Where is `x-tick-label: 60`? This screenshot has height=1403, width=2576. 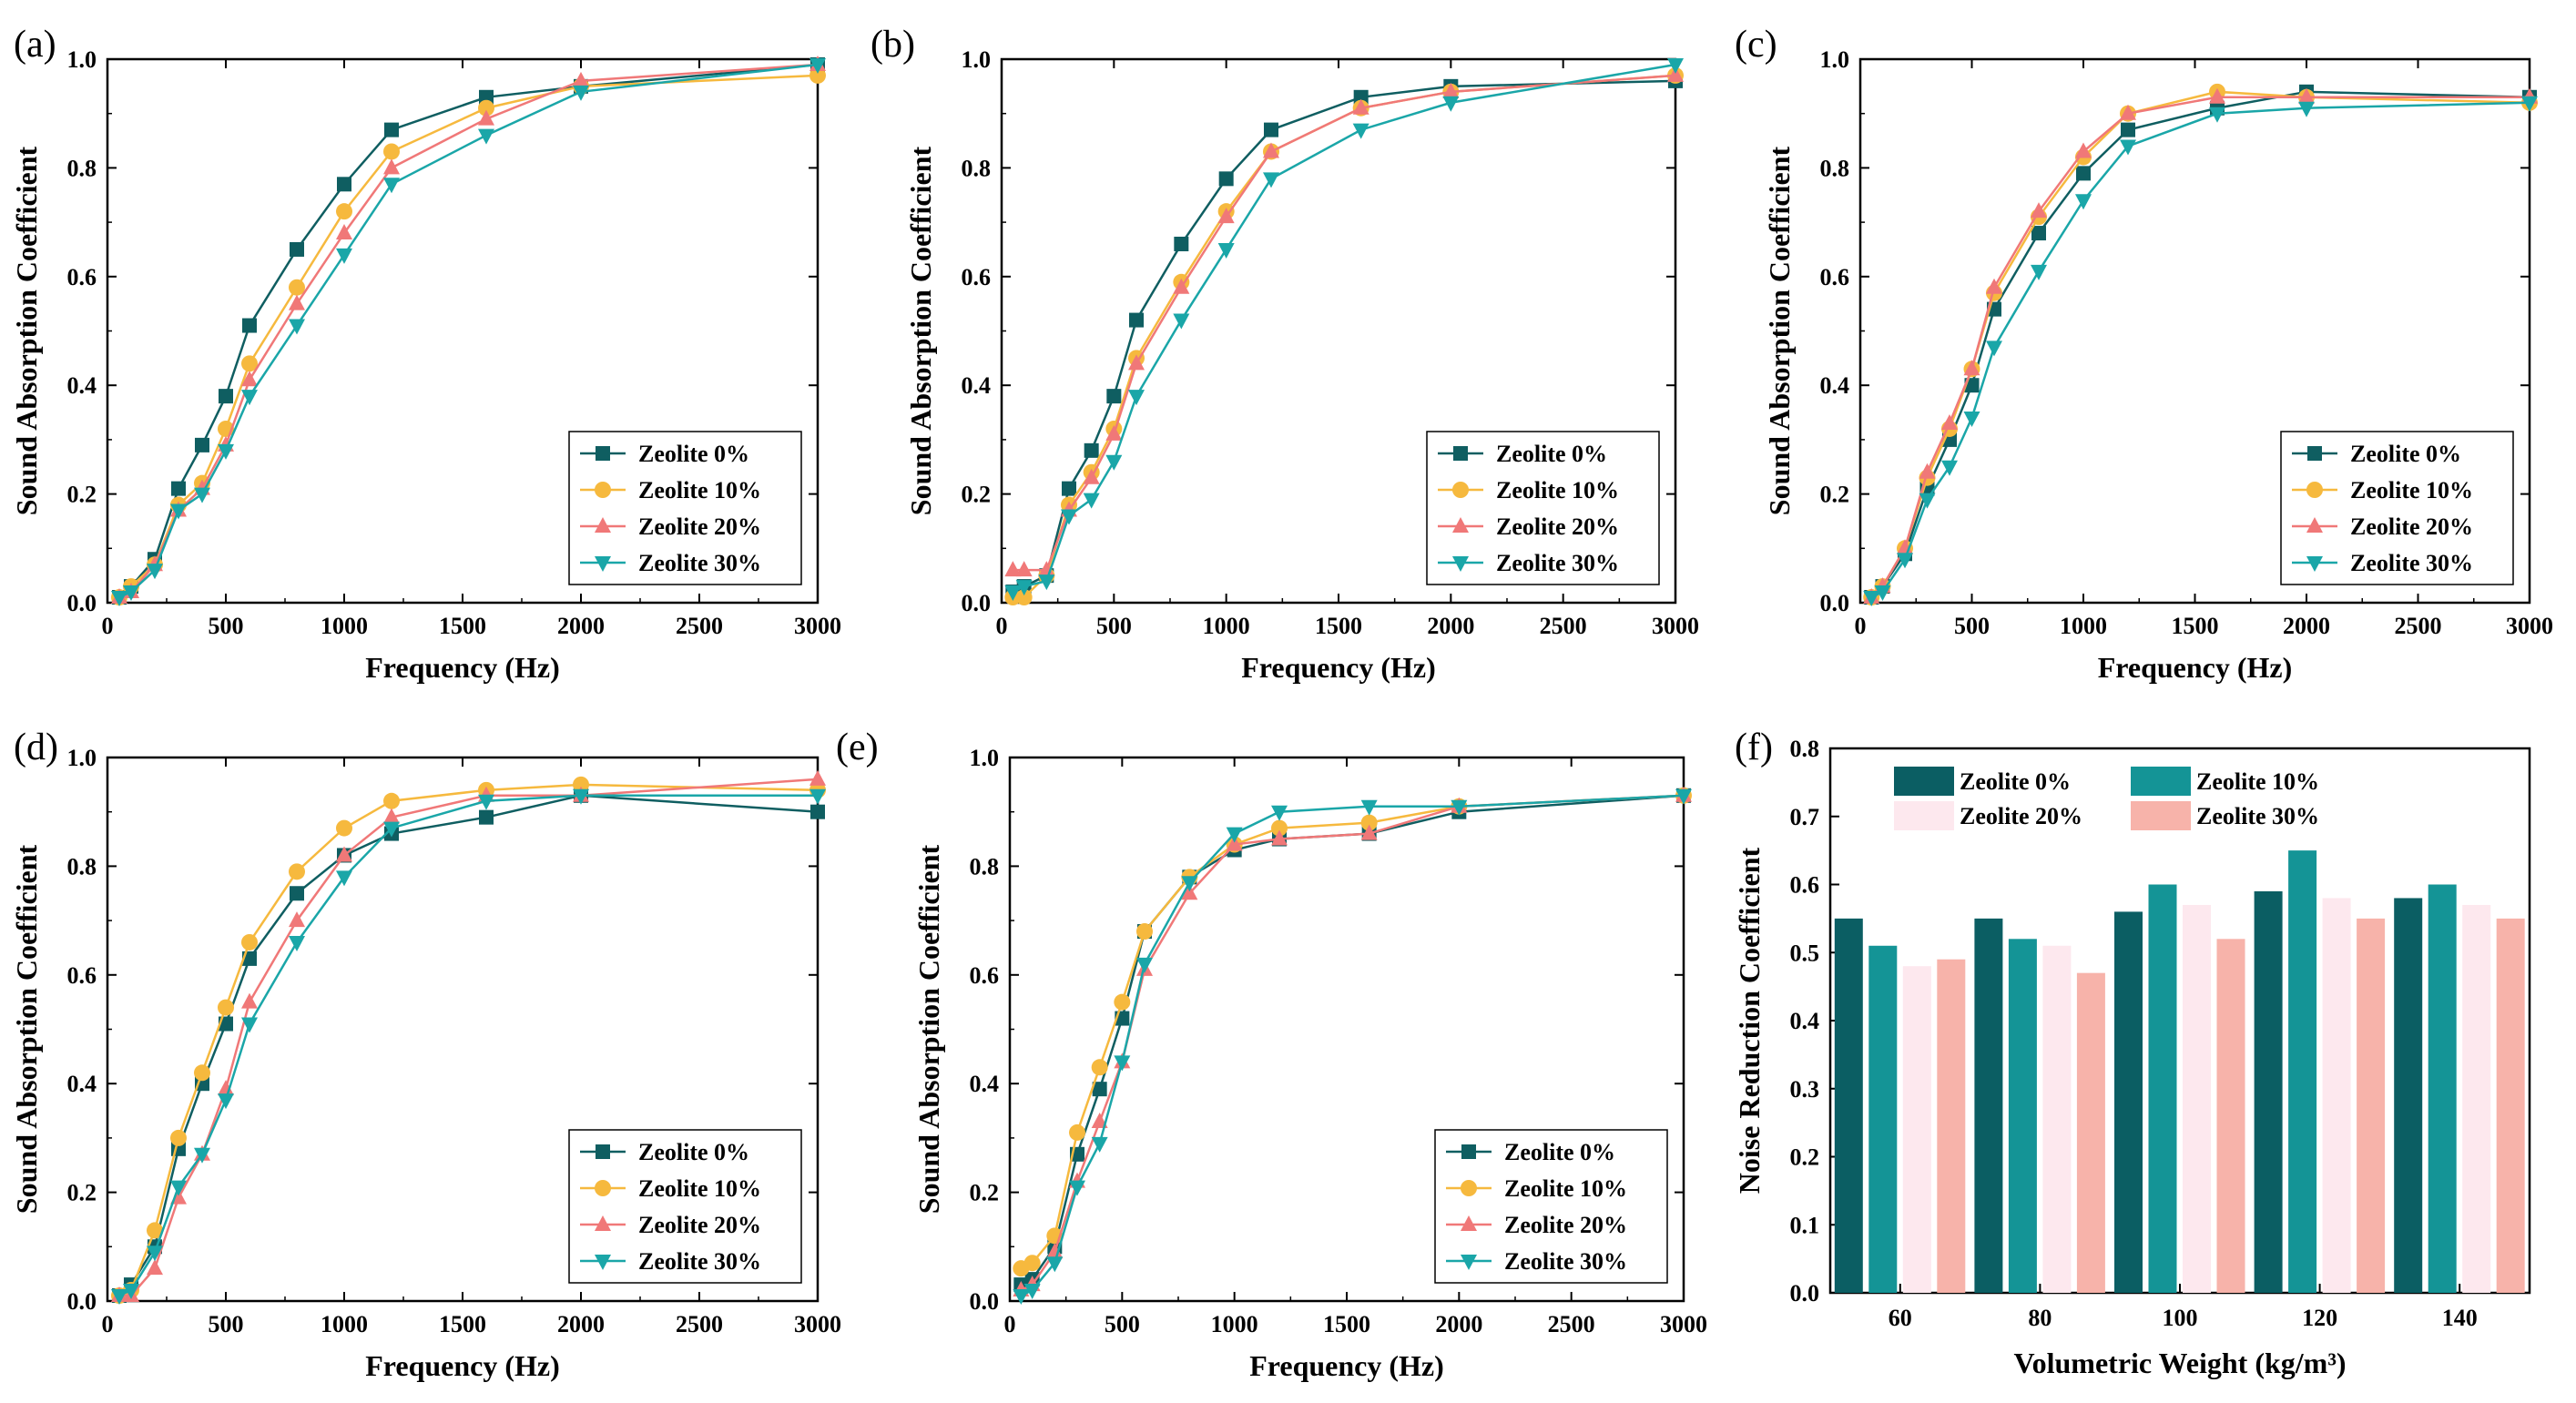 x-tick-label: 60 is located at coordinates (1900, 1318).